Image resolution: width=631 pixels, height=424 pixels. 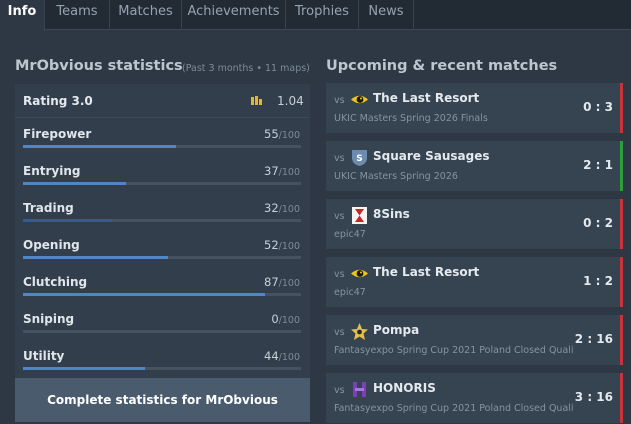 What do you see at coordinates (359, 331) in the screenshot?
I see `pompa-logo-icon` at bounding box center [359, 331].